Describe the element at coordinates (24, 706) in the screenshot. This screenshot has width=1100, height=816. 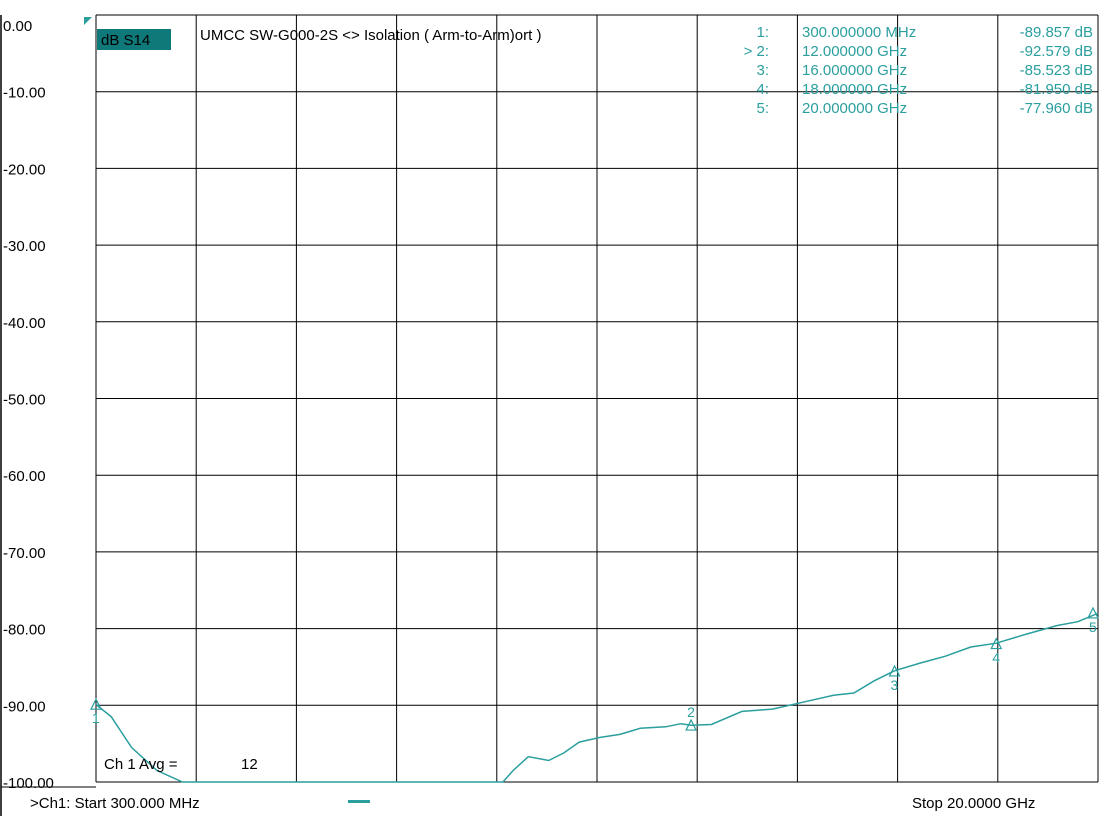
I see `y-tick-label: -90.00` at that location.